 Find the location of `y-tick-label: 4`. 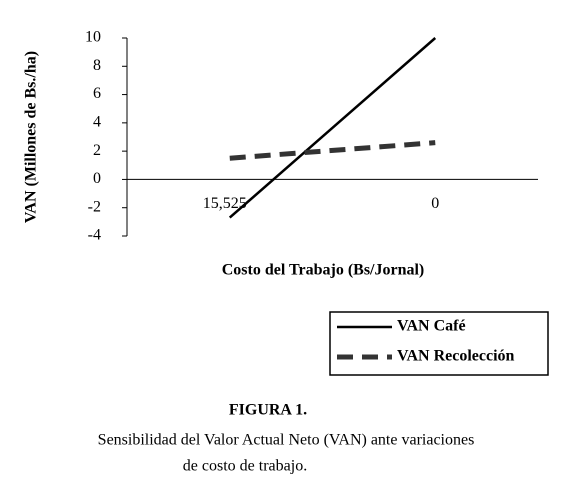

y-tick-label: 4 is located at coordinates (97, 122).